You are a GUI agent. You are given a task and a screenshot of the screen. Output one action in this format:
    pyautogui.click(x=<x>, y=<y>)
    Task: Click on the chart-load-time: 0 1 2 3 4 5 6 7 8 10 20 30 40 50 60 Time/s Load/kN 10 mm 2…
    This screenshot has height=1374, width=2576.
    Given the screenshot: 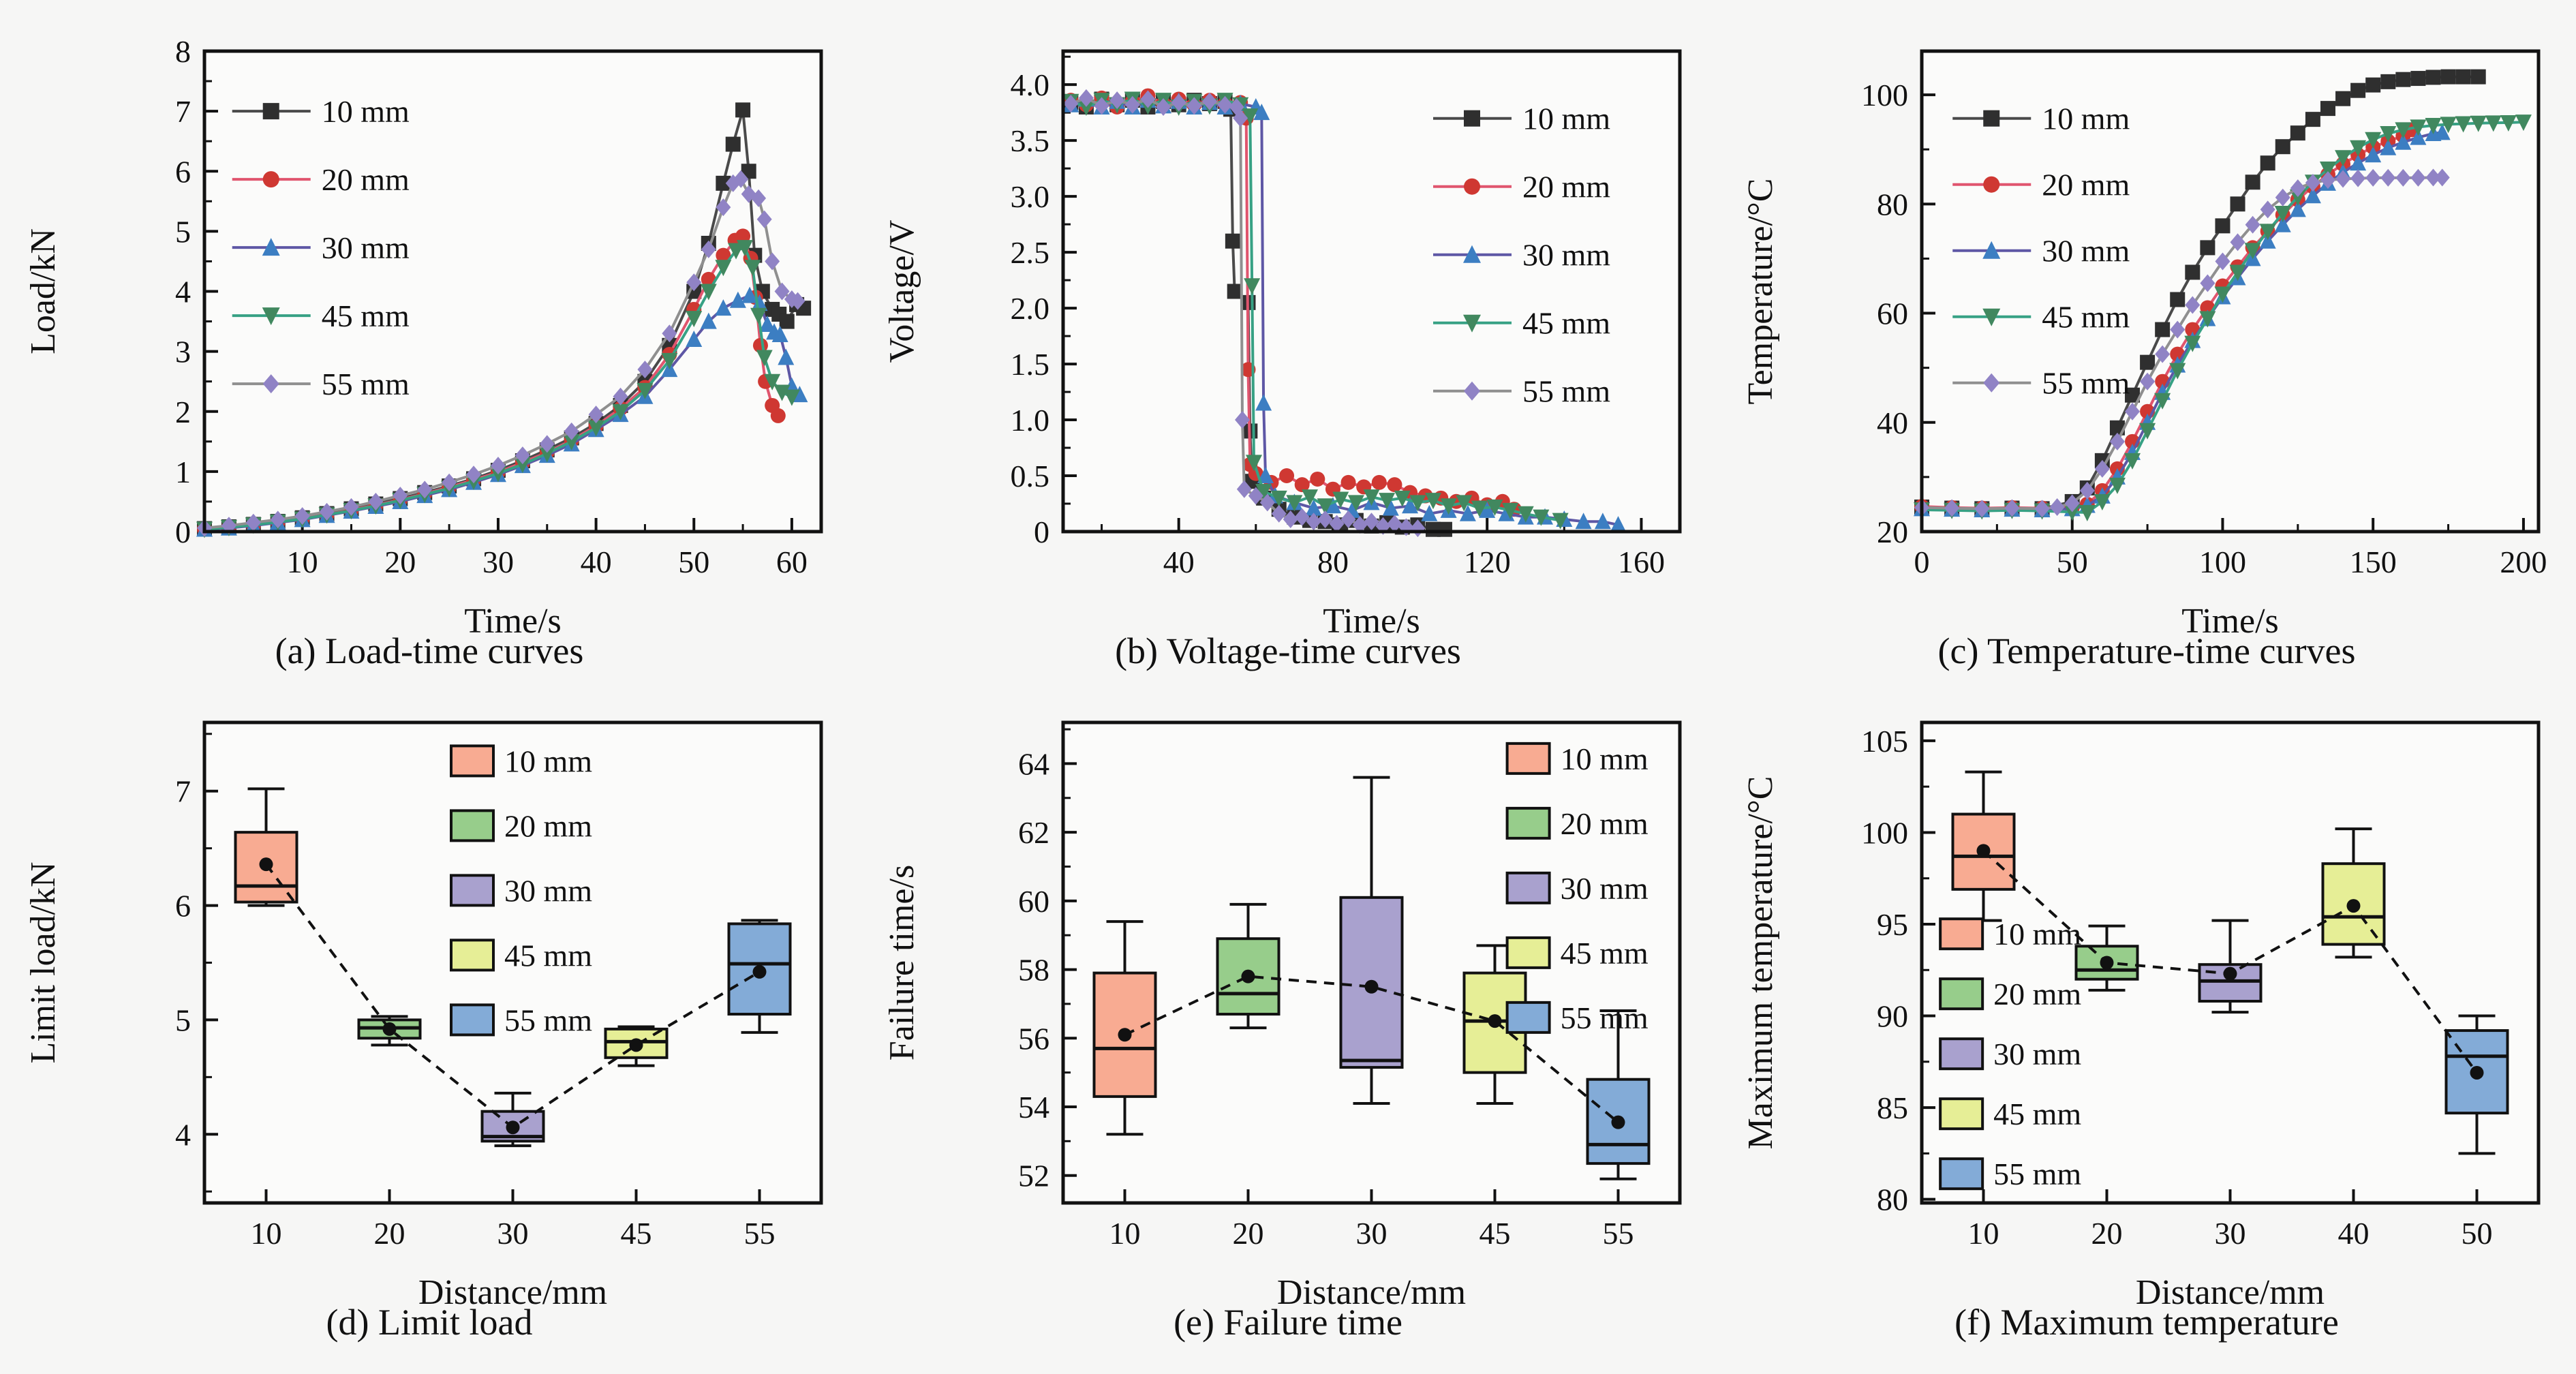 What is the action you would take?
    pyautogui.click(x=423, y=338)
    